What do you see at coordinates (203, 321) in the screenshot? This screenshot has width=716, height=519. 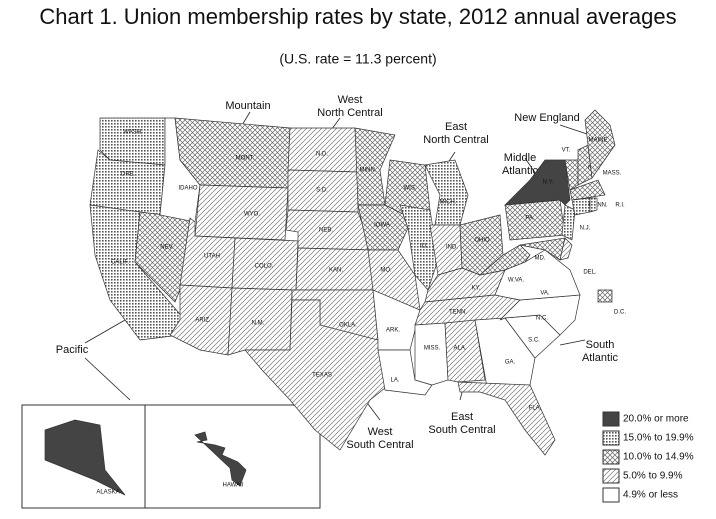 I see `state-label: ARIZ.` at bounding box center [203, 321].